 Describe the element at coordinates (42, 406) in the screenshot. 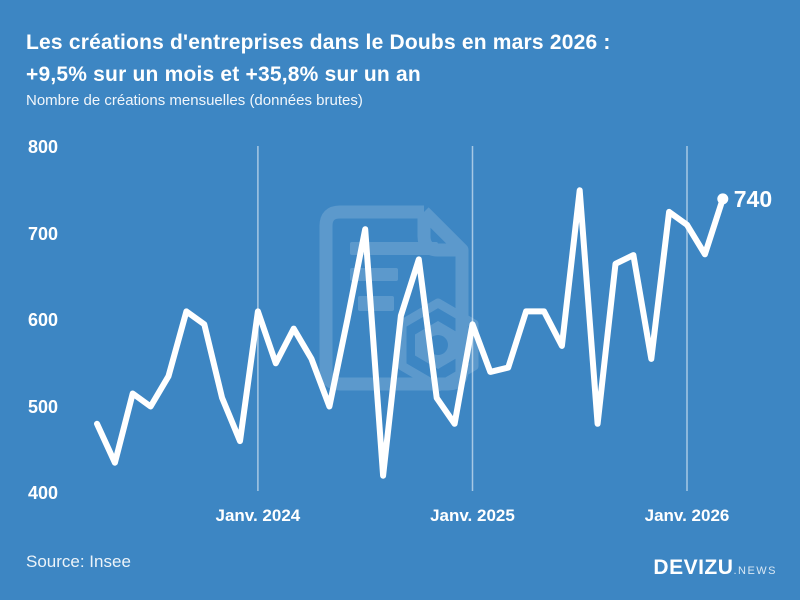

I see `y-tick-label: 500` at that location.